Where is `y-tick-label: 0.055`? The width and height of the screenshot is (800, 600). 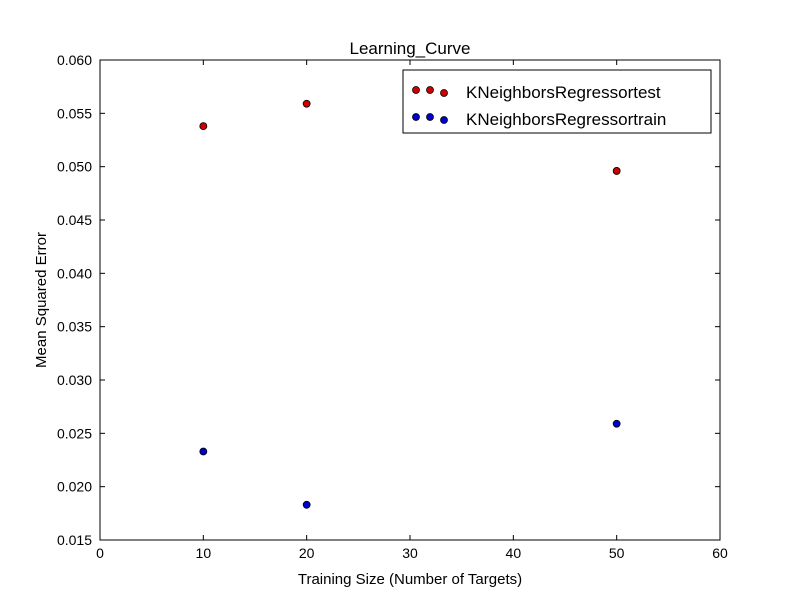 y-tick-label: 0.055 is located at coordinates (74, 113).